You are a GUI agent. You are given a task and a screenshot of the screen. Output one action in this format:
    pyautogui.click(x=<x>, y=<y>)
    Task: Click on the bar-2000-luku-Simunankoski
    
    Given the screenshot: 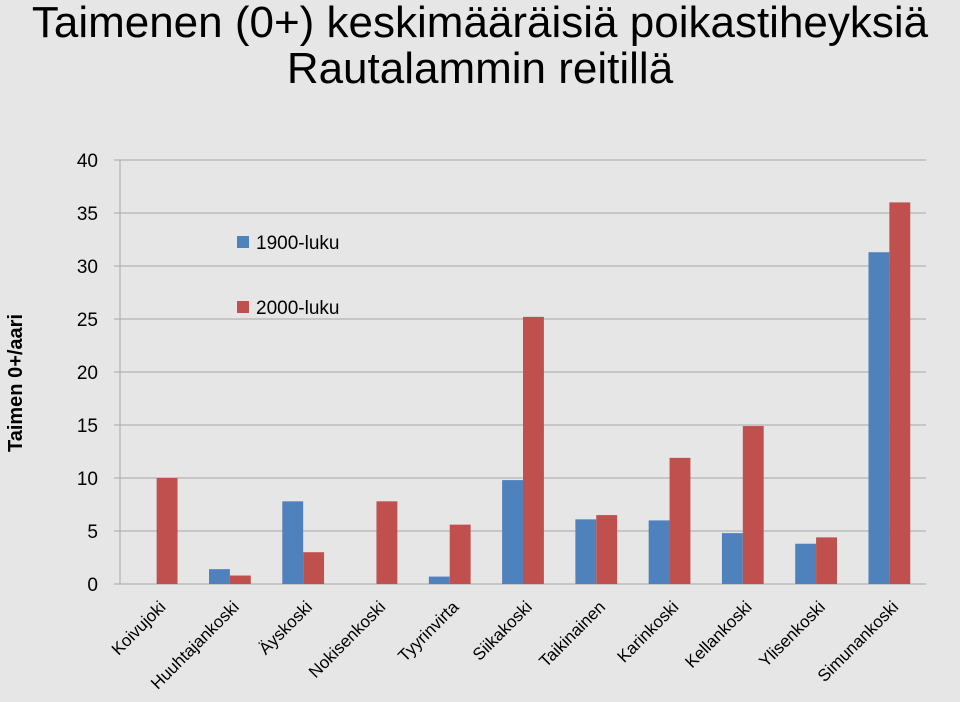 What is the action you would take?
    pyautogui.click(x=900, y=393)
    